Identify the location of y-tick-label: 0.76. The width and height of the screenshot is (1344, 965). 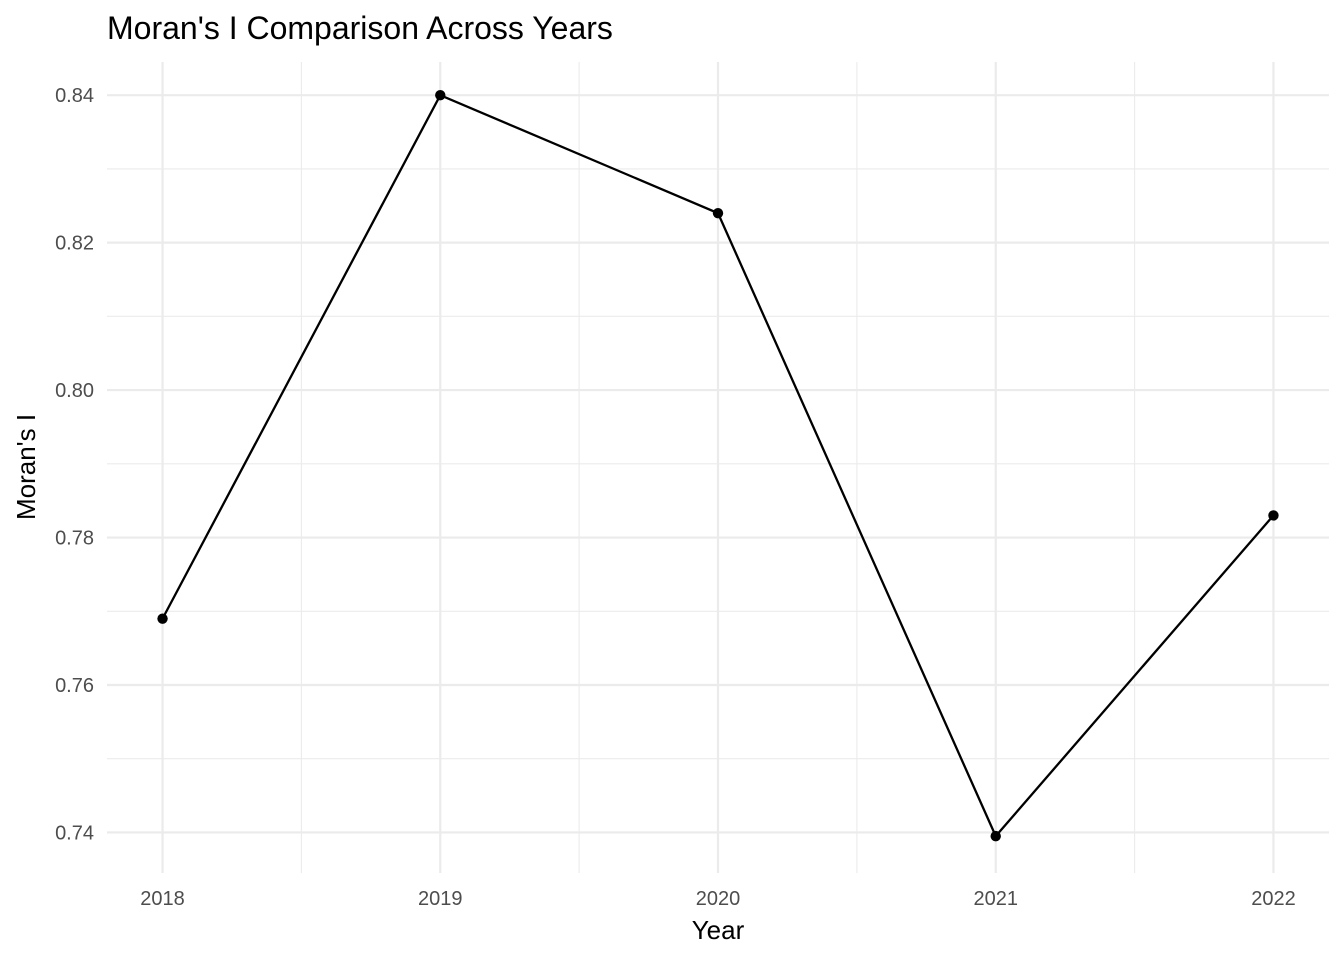
(74, 686).